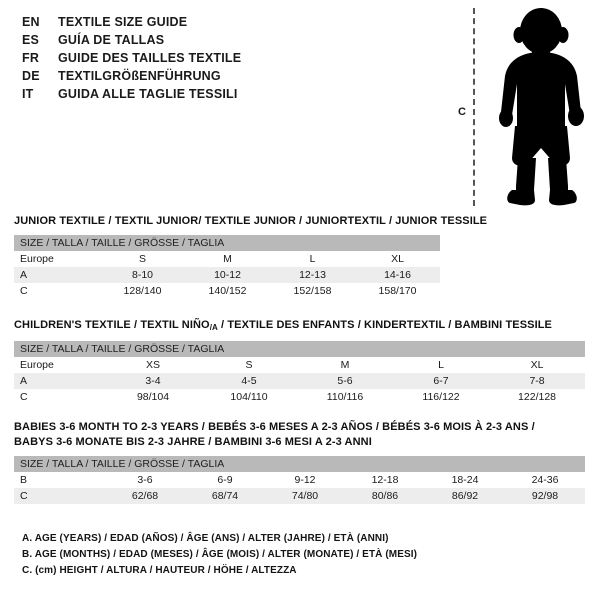  What do you see at coordinates (474, 107) in the screenshot?
I see `height-measure-dashed-line` at bounding box center [474, 107].